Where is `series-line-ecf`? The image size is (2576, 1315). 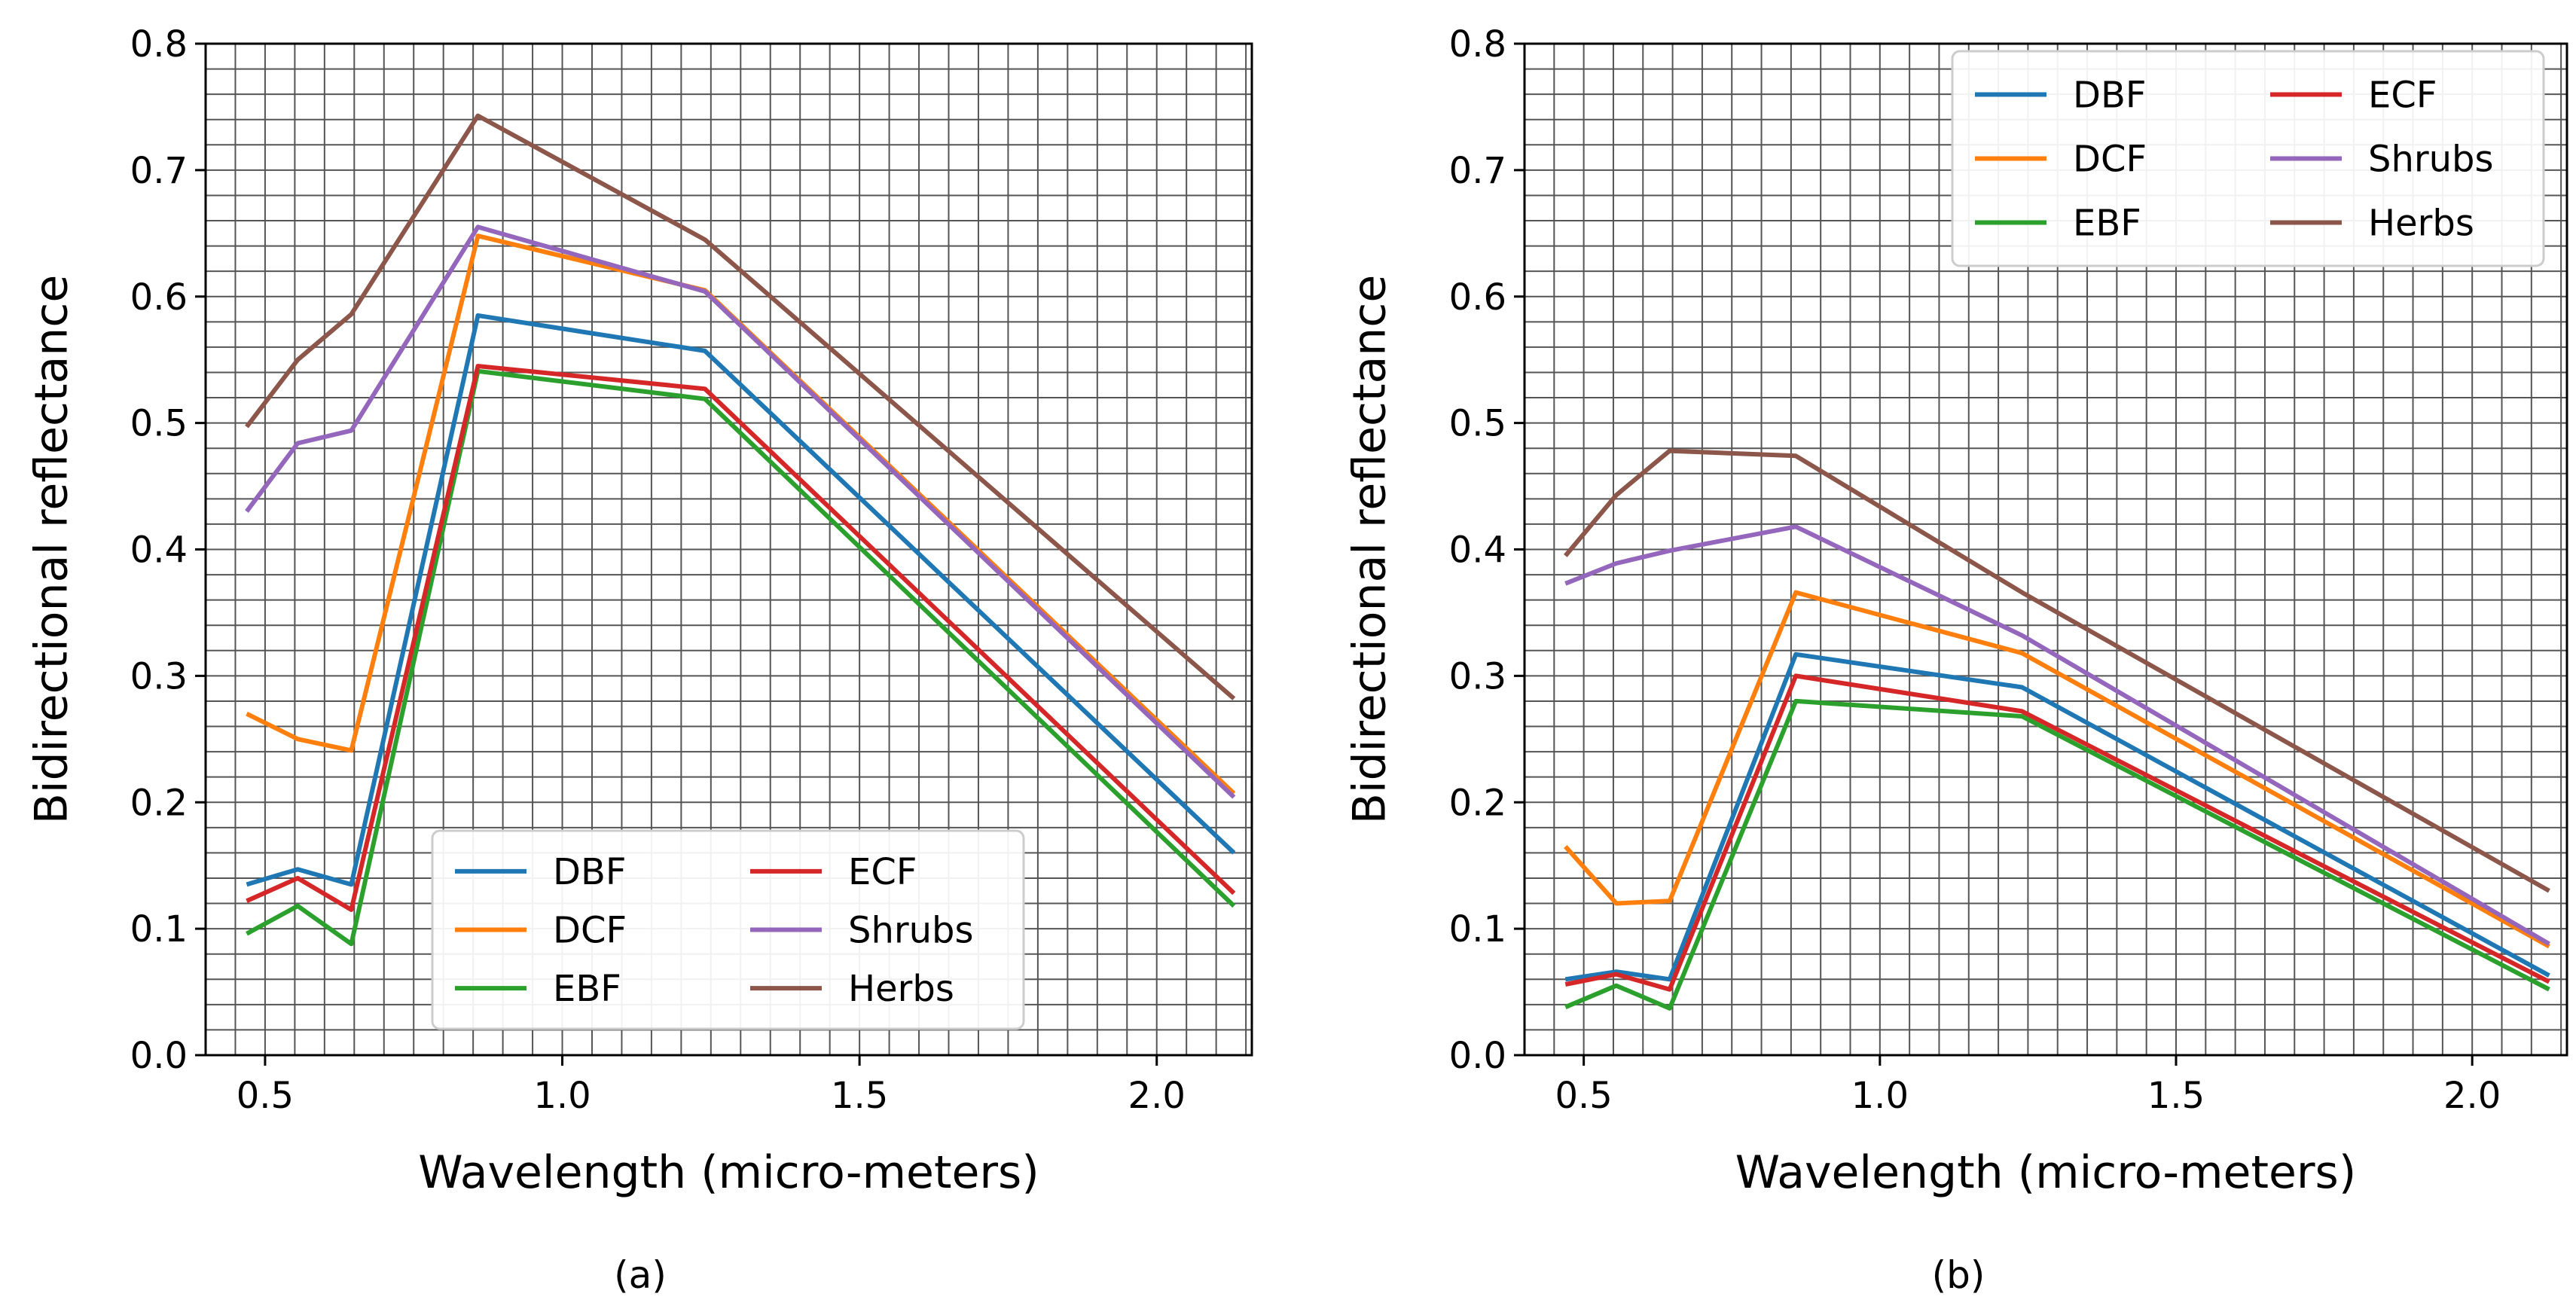
series-line-ecf is located at coordinates (2057, 832).